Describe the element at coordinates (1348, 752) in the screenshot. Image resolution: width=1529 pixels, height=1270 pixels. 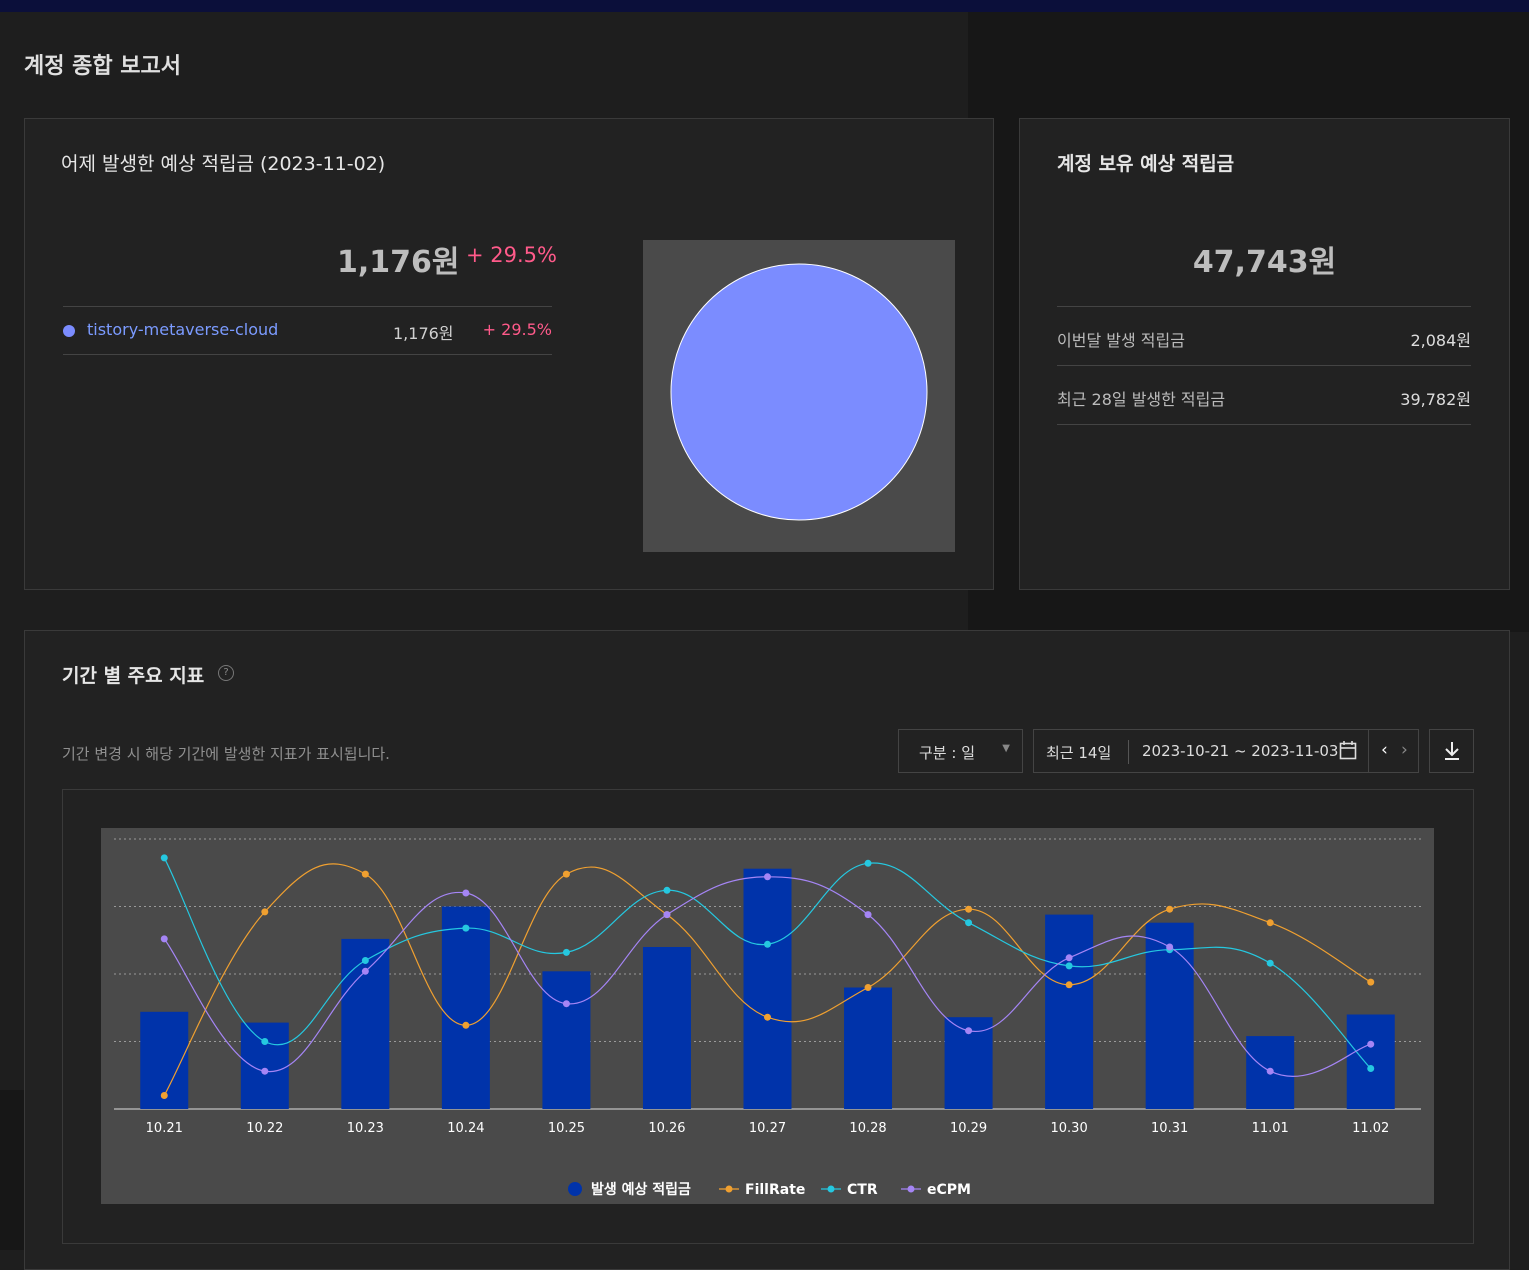
I see `calendar-icon` at that location.